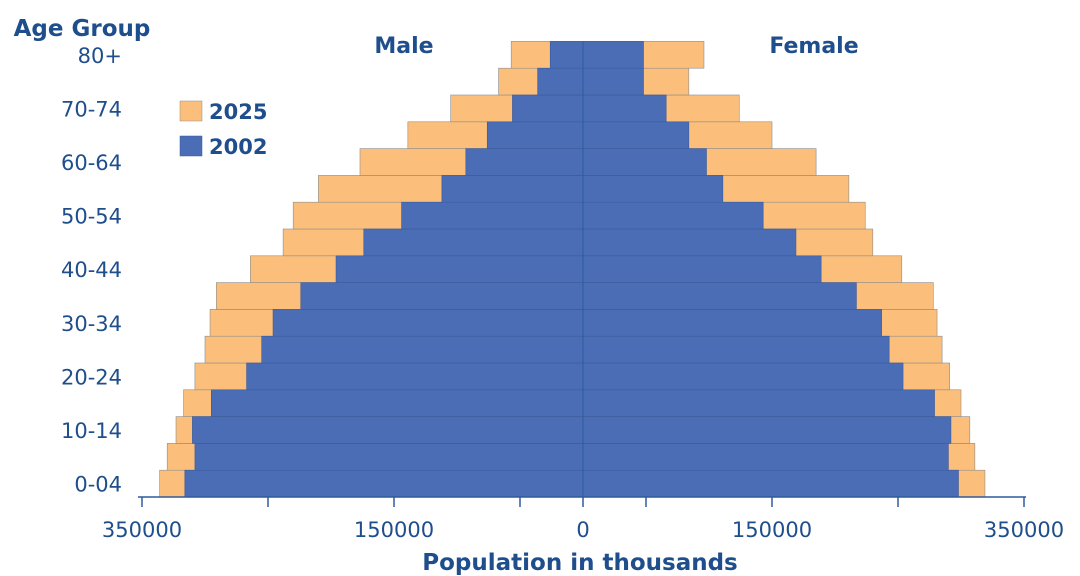  I want to click on legend-swatch-2002, so click(191, 146).